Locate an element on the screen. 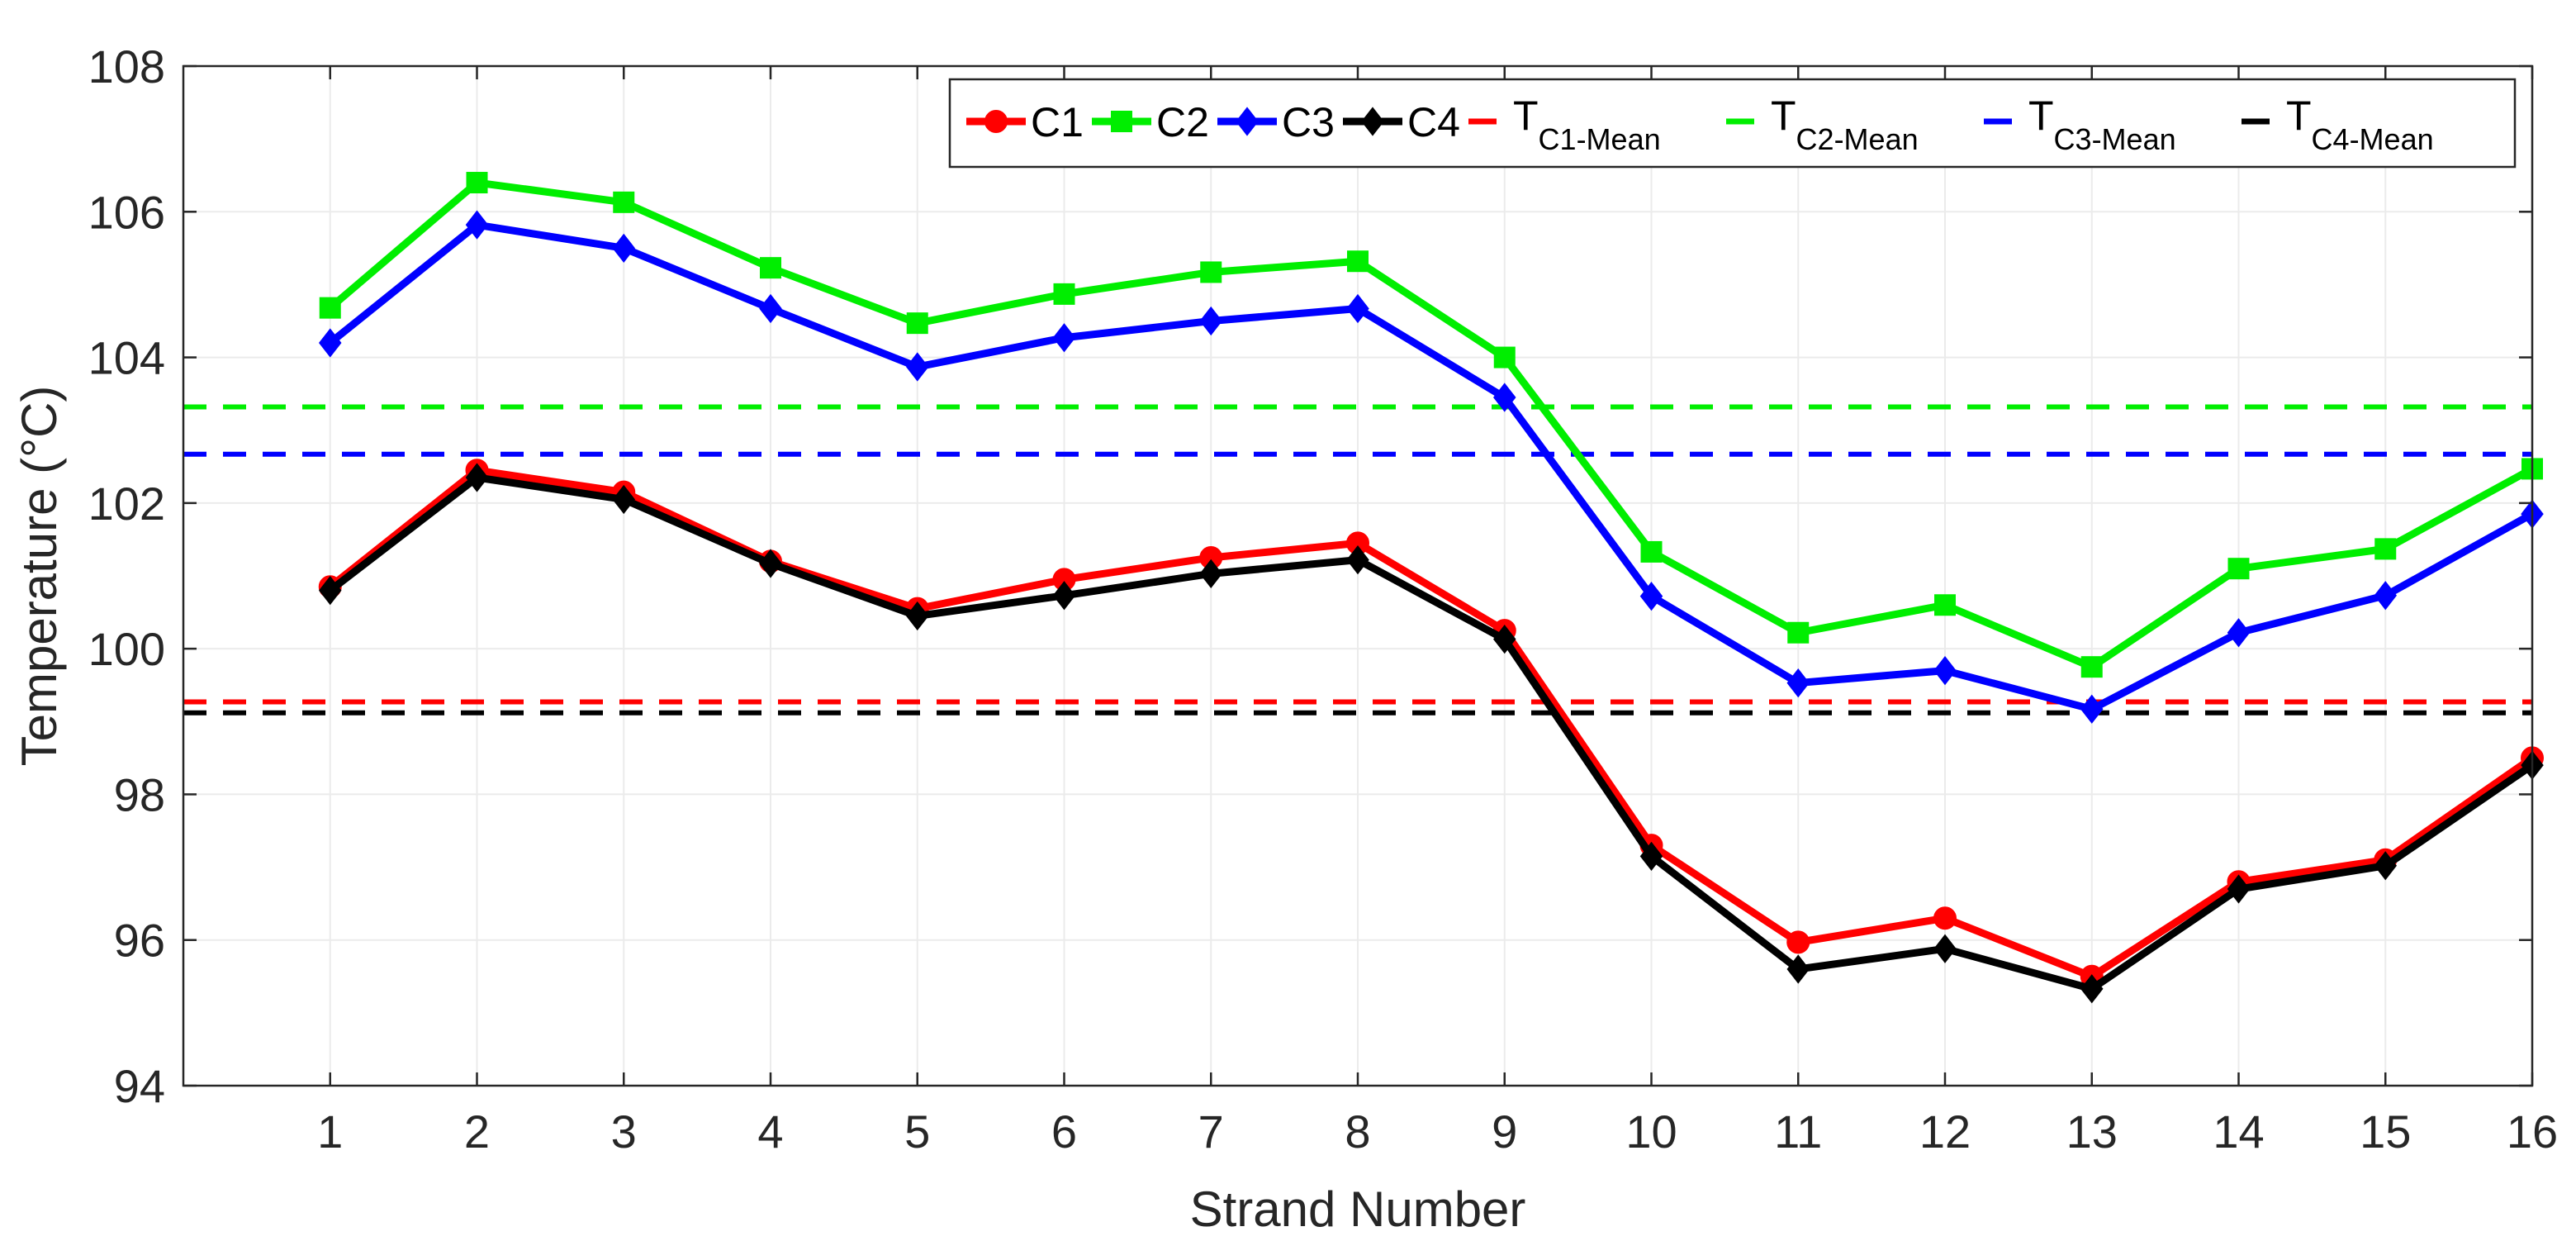  legend-label-mean-1: TC1-Mean is located at coordinates (1587, 124).